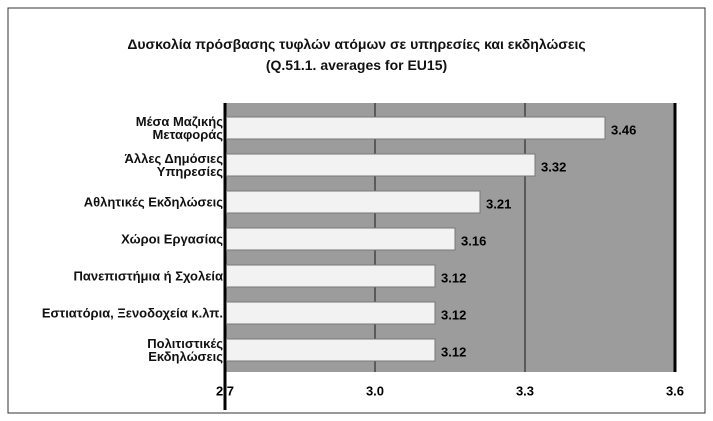  I want to click on category-label: Μέσα Μαζικής Μεταφοράς, so click(179, 128).